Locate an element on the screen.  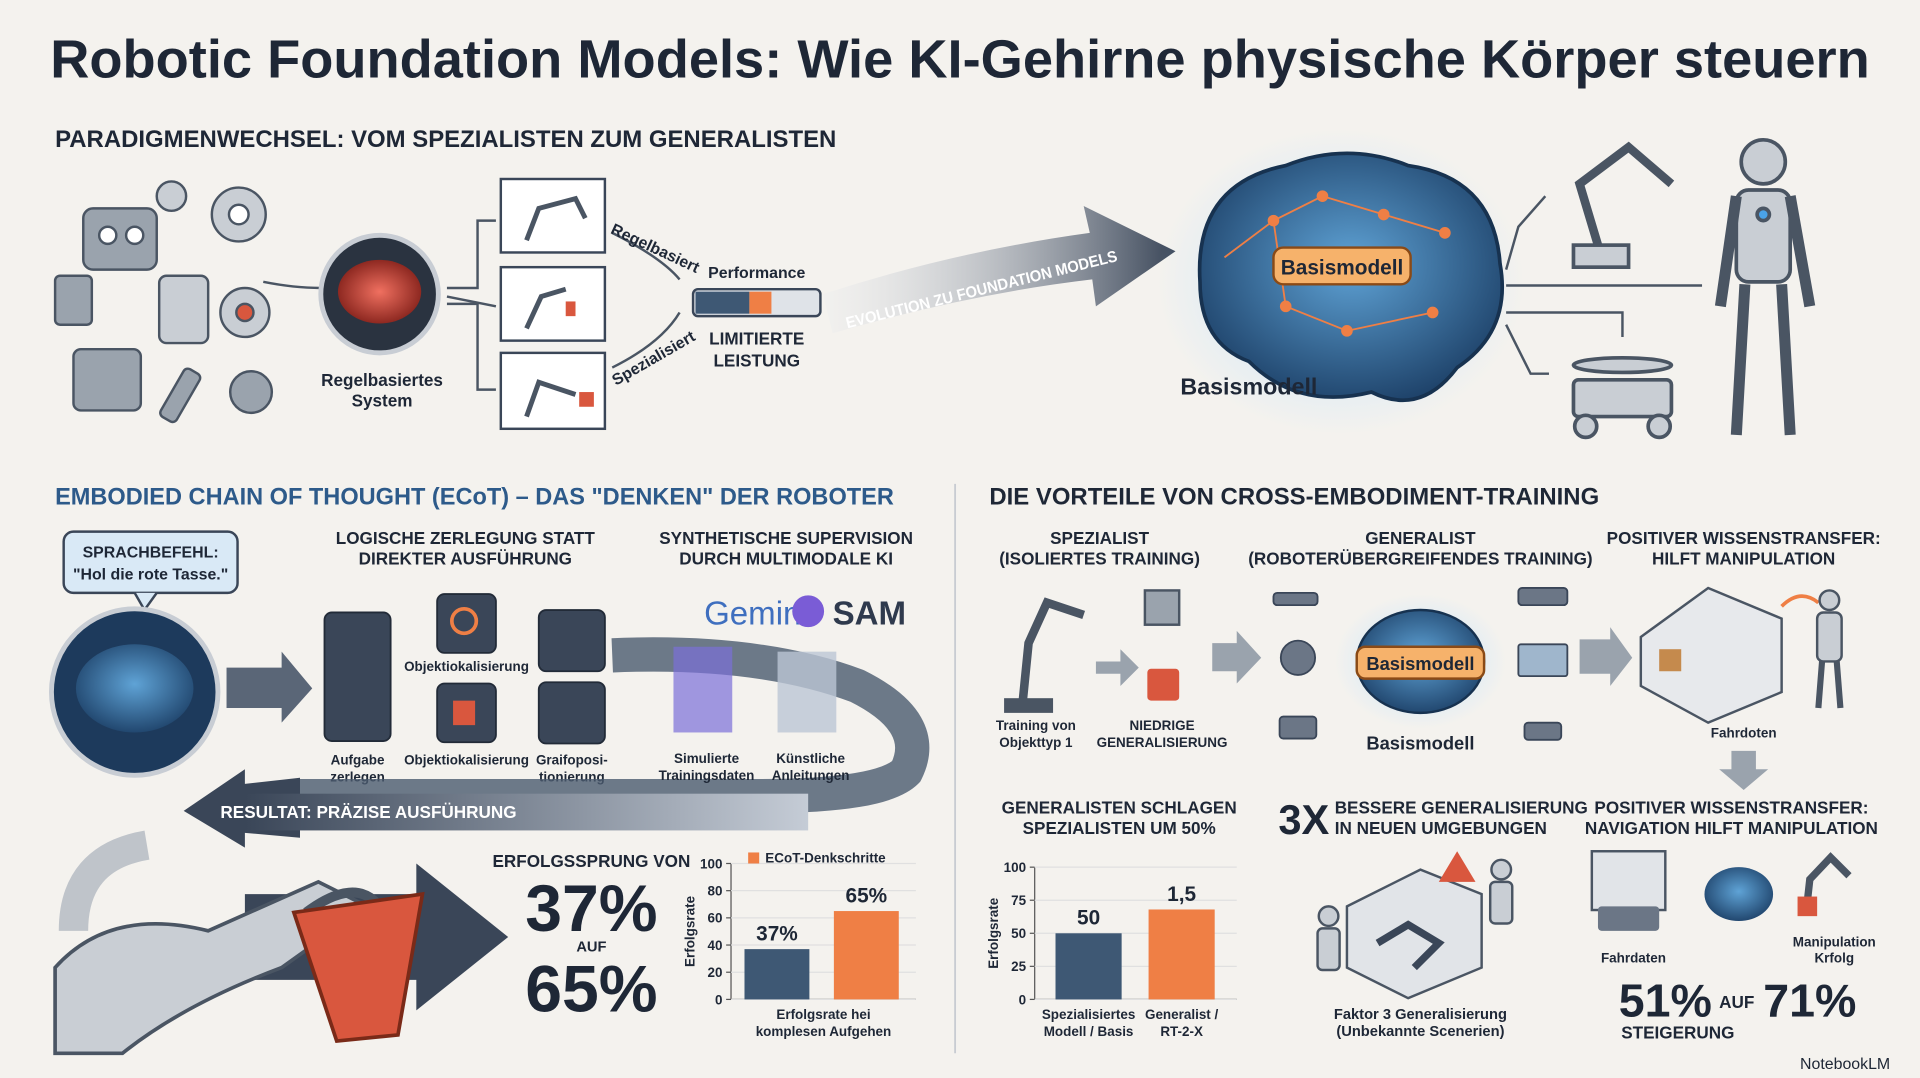
y-tick-label: 50 is located at coordinates (1018, 933).